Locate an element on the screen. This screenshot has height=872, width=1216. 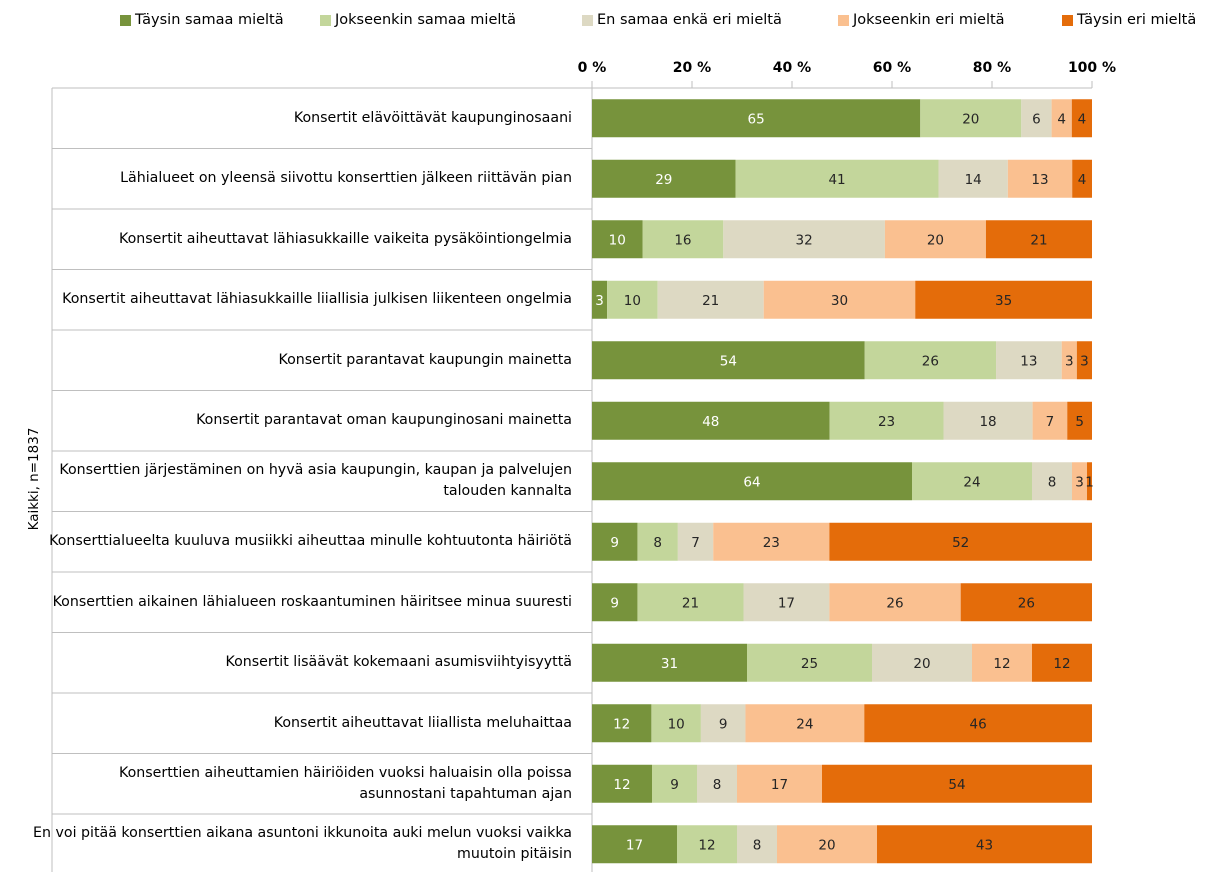
data-label: 10 is located at coordinates (632, 301).